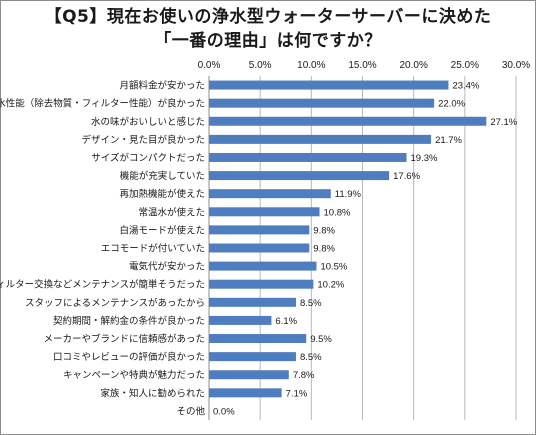 This screenshot has height=435, width=536. I want to click on category-label: スタッフによるメンテナンスがあったから, so click(115, 303).